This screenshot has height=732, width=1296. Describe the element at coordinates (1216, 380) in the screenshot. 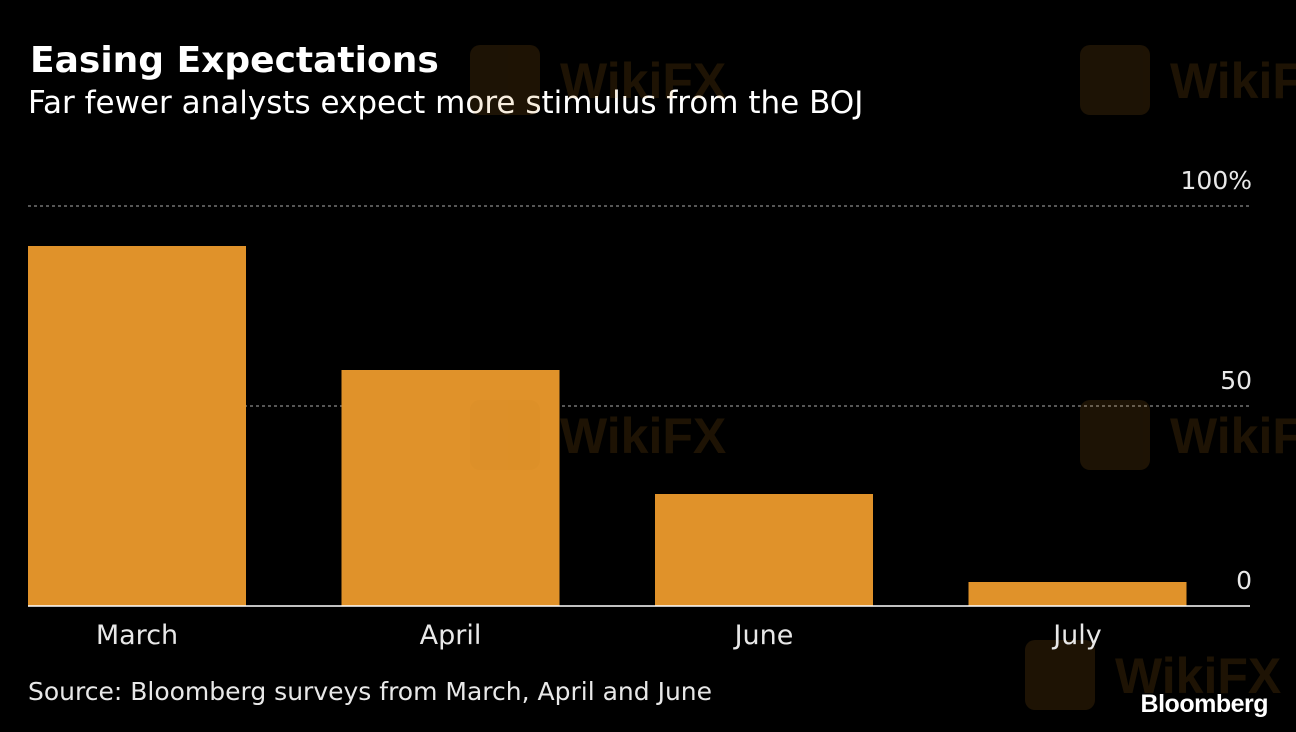

I see `y-tick-labels: 100% 50 0` at that location.